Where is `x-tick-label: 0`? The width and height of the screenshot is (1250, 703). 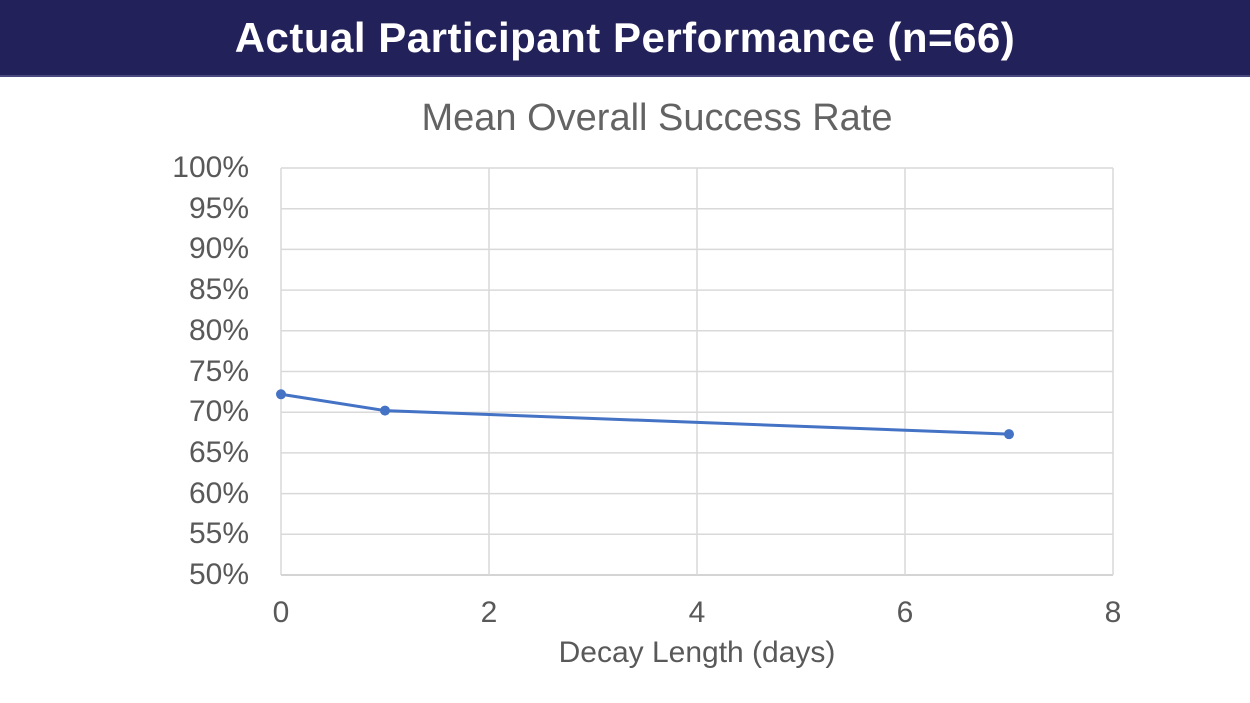 x-tick-label: 0 is located at coordinates (281, 612).